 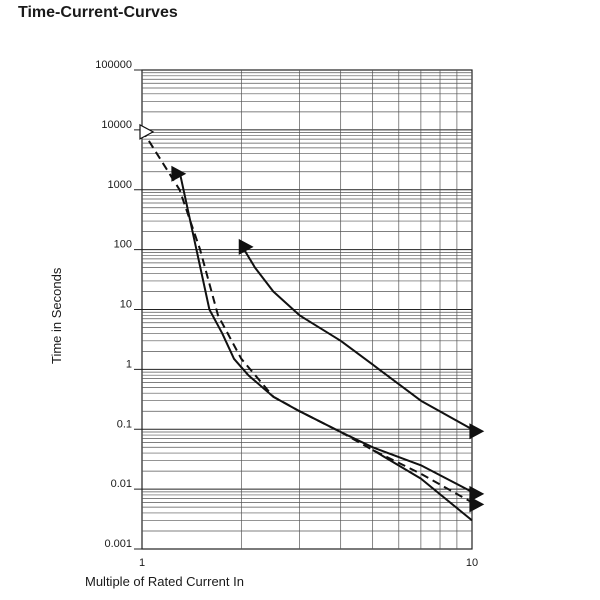 I want to click on y-tick-label: 0.01, so click(x=121, y=484).